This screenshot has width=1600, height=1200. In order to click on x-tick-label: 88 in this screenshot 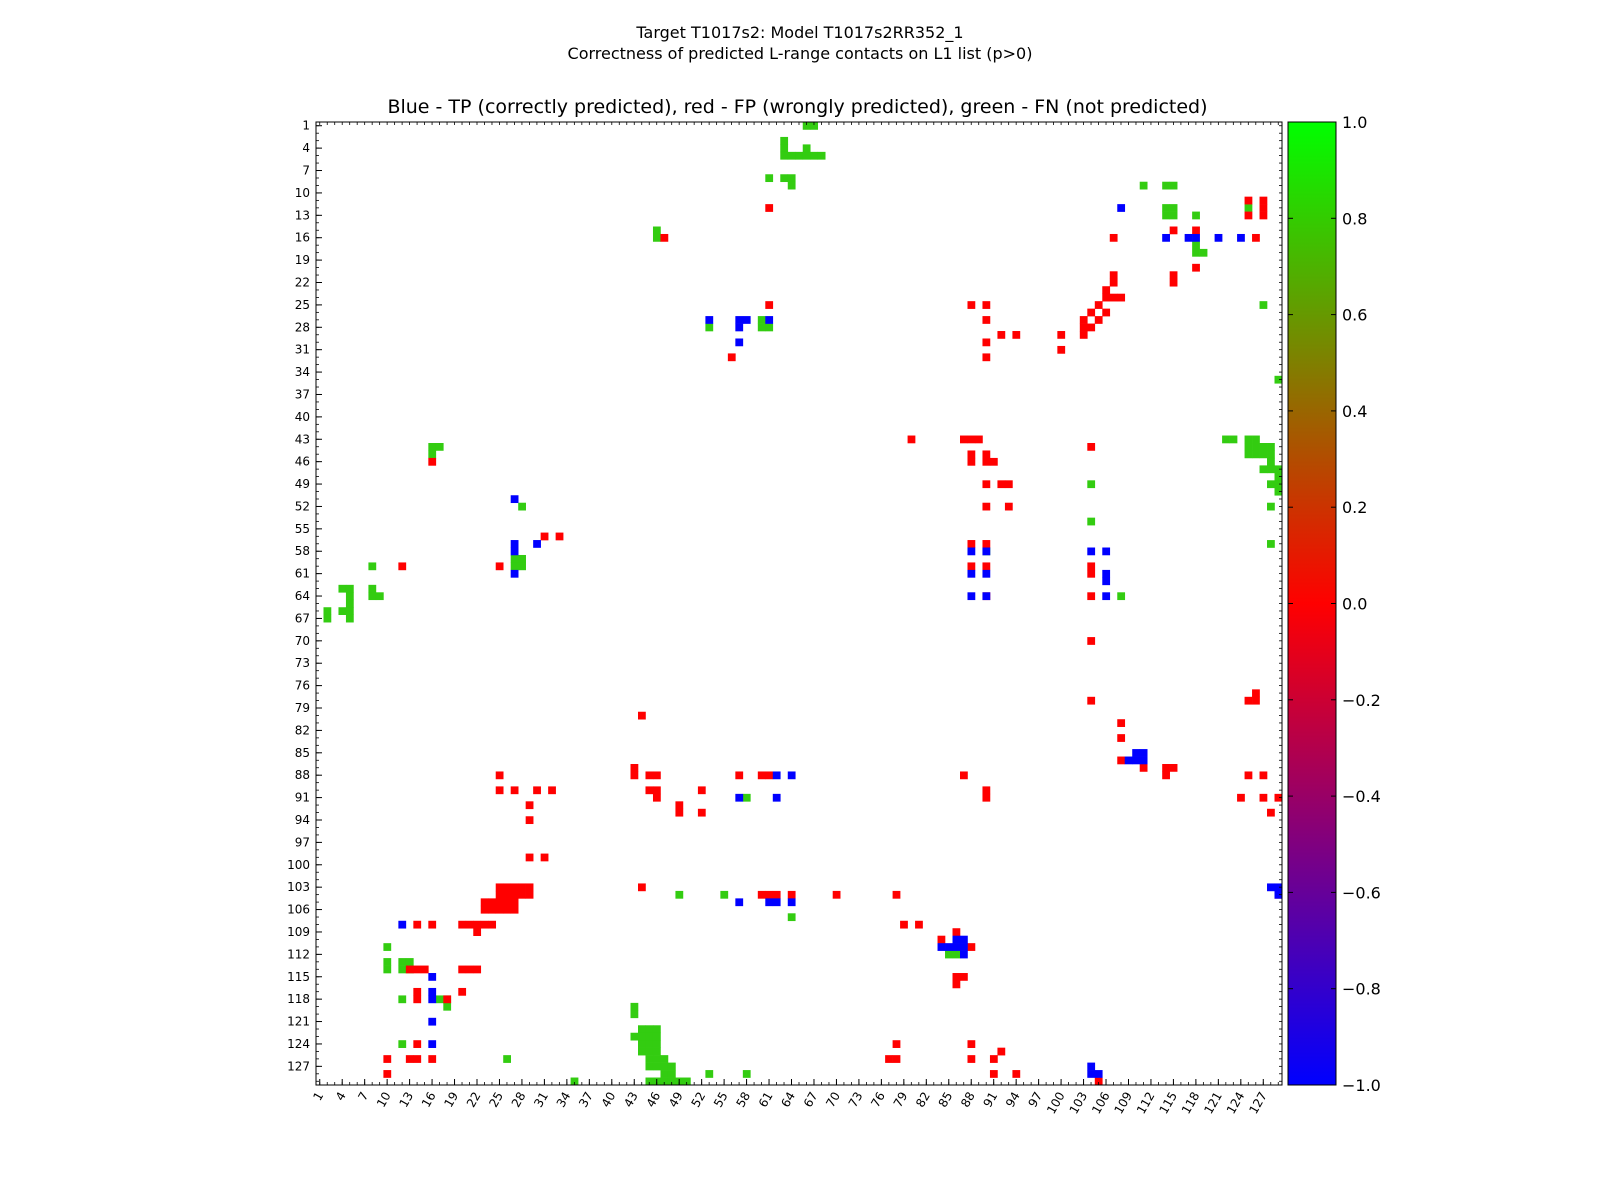, I will do `click(968, 1100)`.